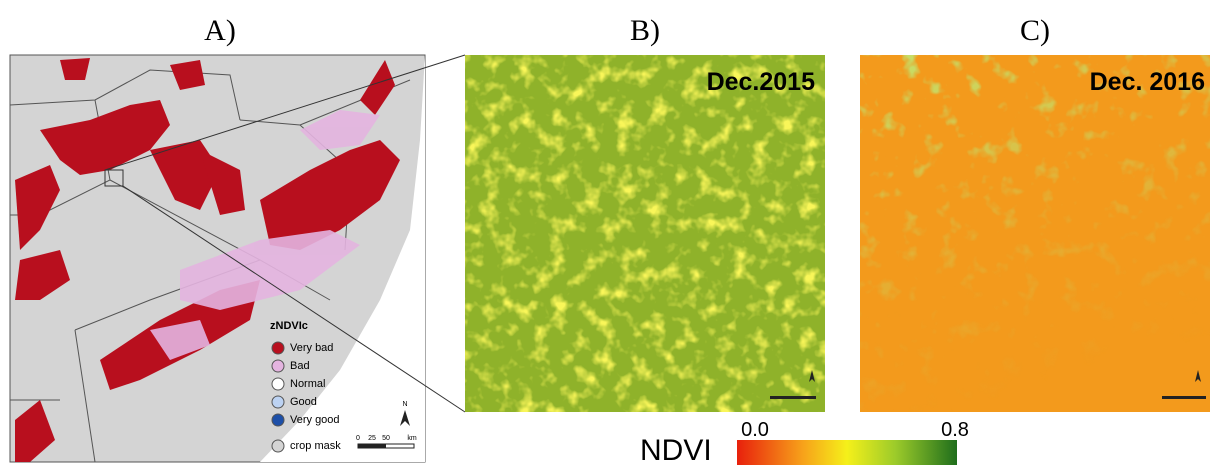 This screenshot has width=1210, height=467. I want to click on legend-item: crop mask, so click(315, 446).